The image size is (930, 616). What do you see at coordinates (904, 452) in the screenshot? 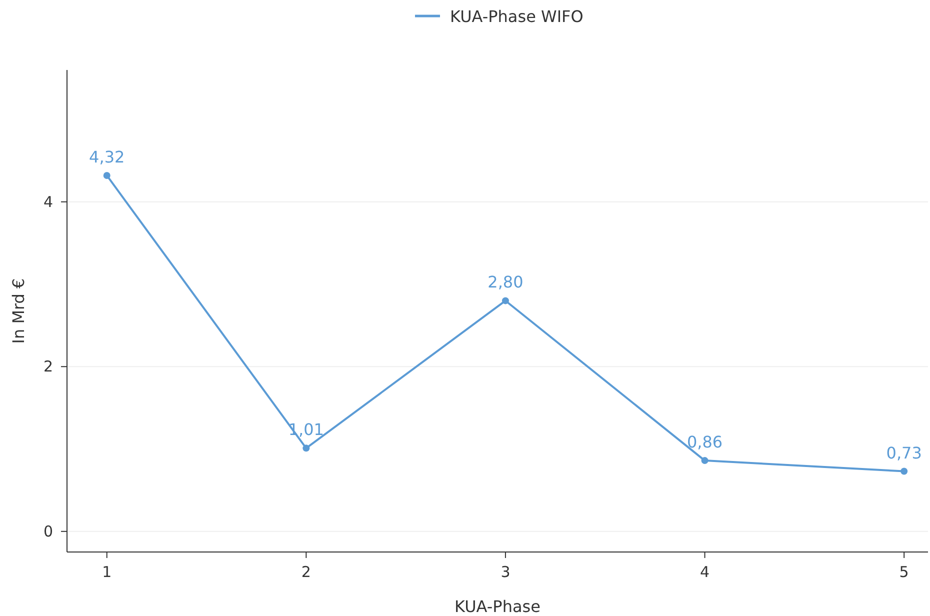
I see `data-label: 0,73` at bounding box center [904, 452].